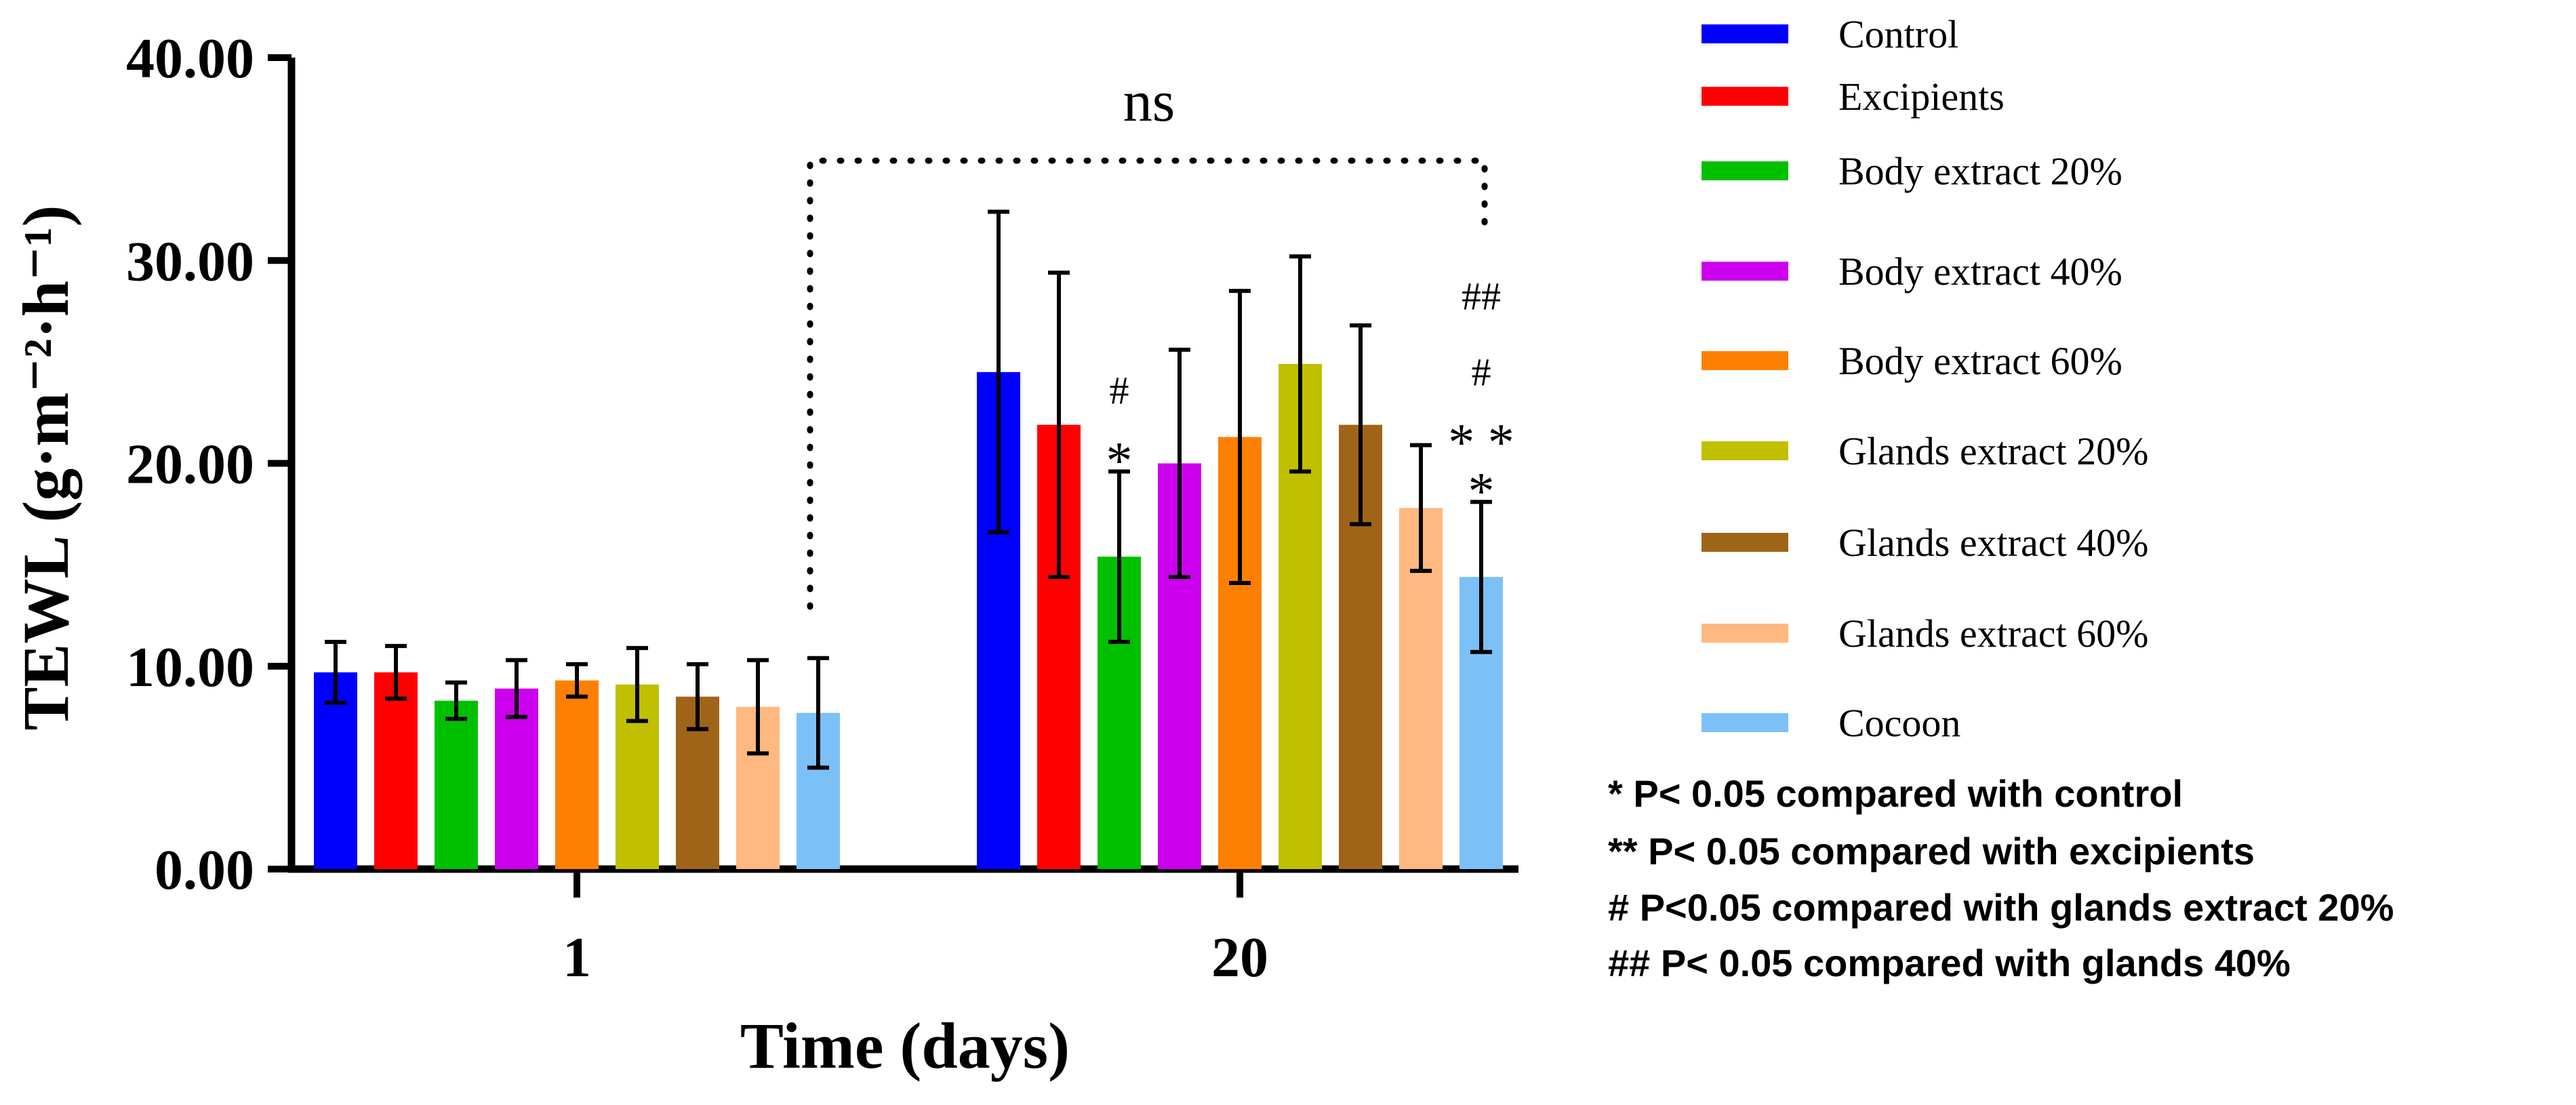  Describe the element at coordinates (1980, 171) in the screenshot. I see `legend-label: Body extract 20%` at that location.